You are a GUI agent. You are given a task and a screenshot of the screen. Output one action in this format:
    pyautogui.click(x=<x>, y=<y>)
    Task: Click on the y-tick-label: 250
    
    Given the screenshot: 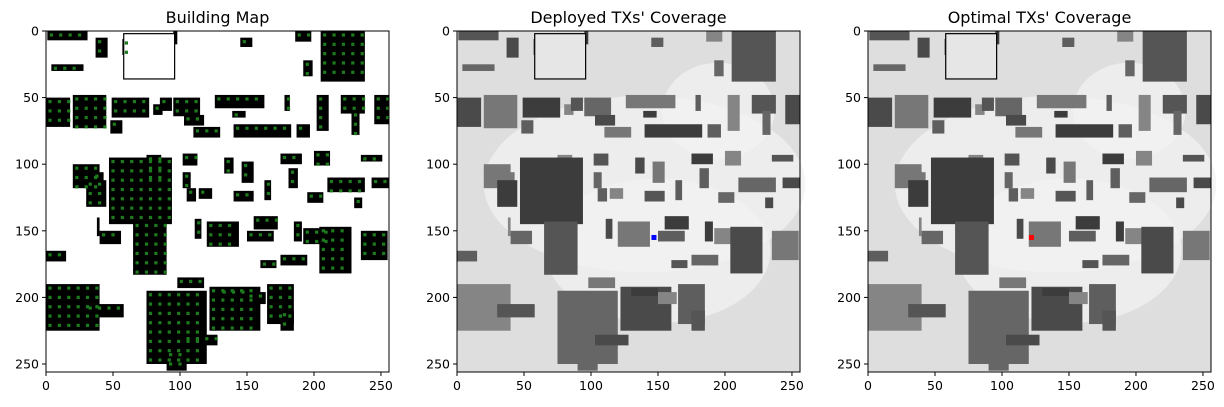 What is the action you would take?
    pyautogui.click(x=849, y=364)
    